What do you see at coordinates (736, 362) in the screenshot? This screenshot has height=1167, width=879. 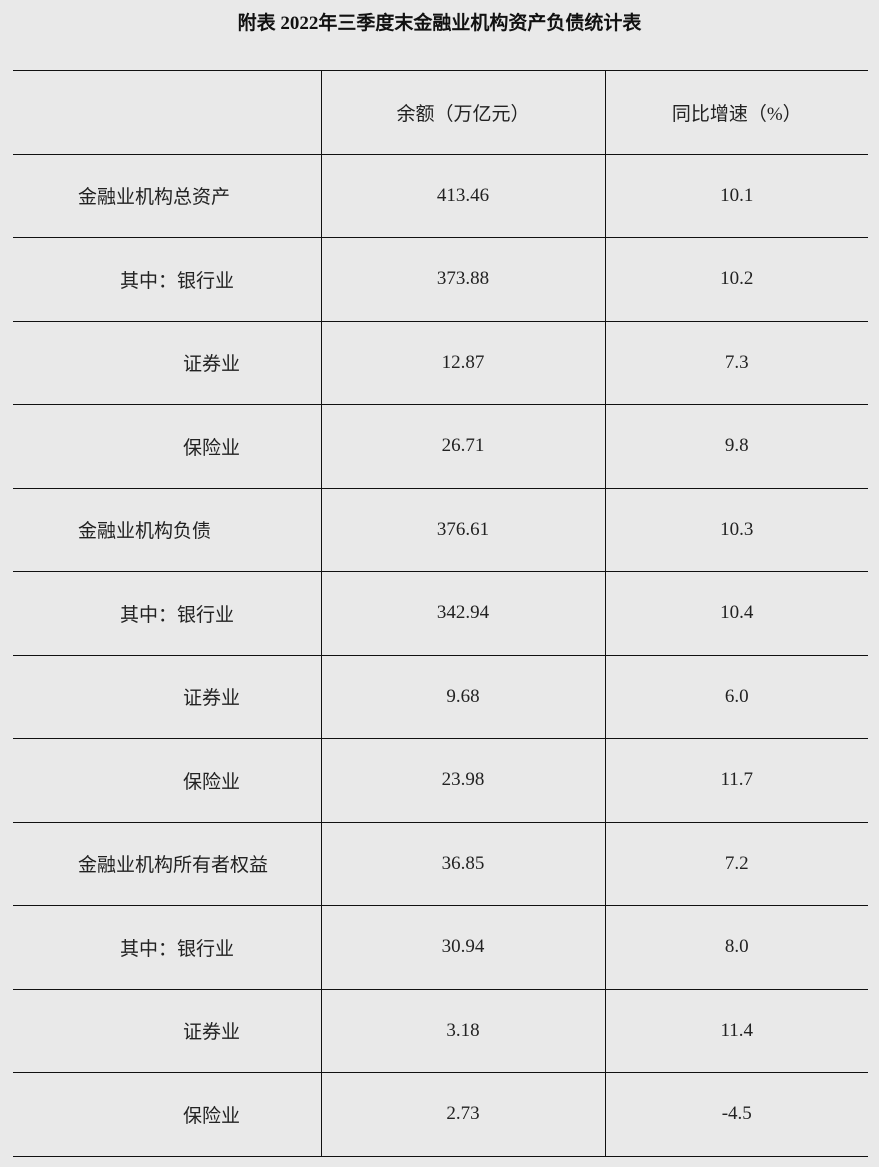 I see `row-growth: 7.3` at bounding box center [736, 362].